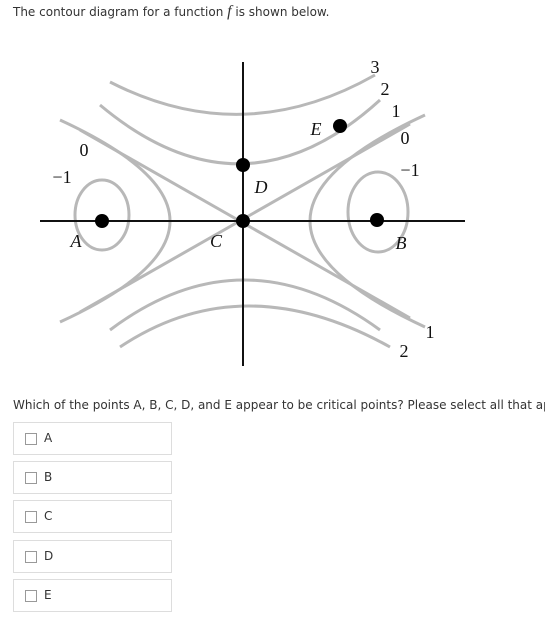 This screenshot has height=626, width=545. Describe the element at coordinates (92, 516) in the screenshot. I see `option: C` at that location.